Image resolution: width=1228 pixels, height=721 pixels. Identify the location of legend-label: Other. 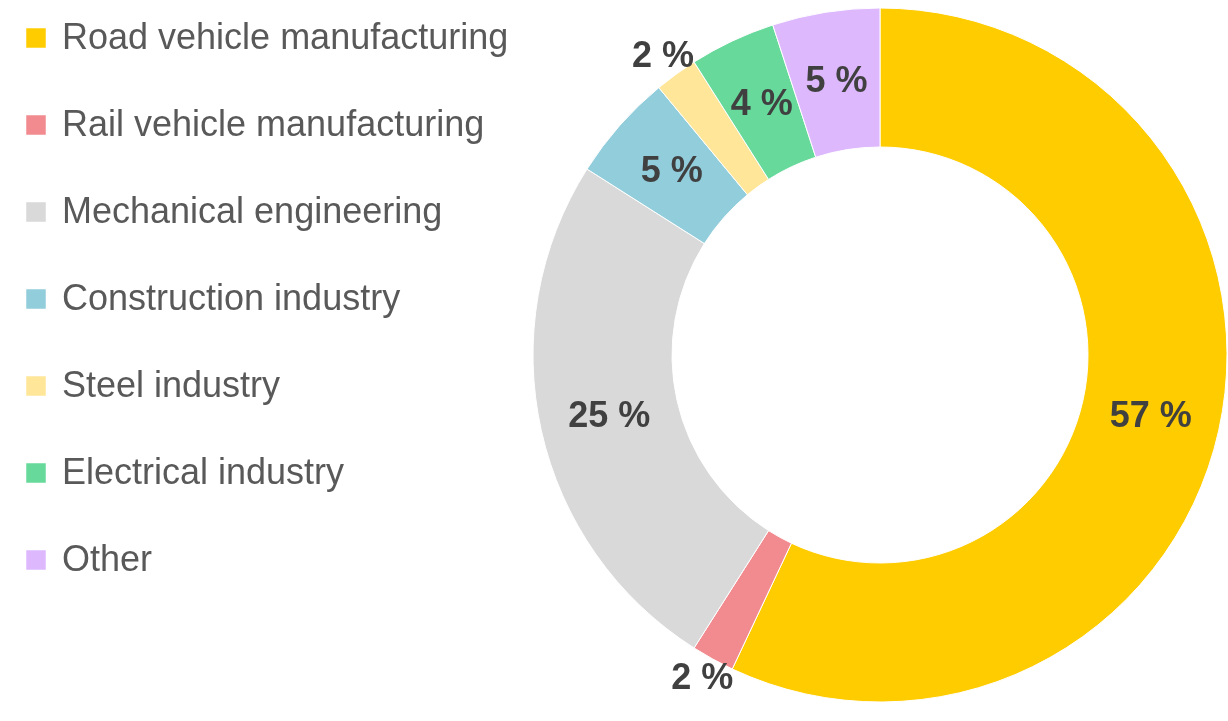
(107, 558).